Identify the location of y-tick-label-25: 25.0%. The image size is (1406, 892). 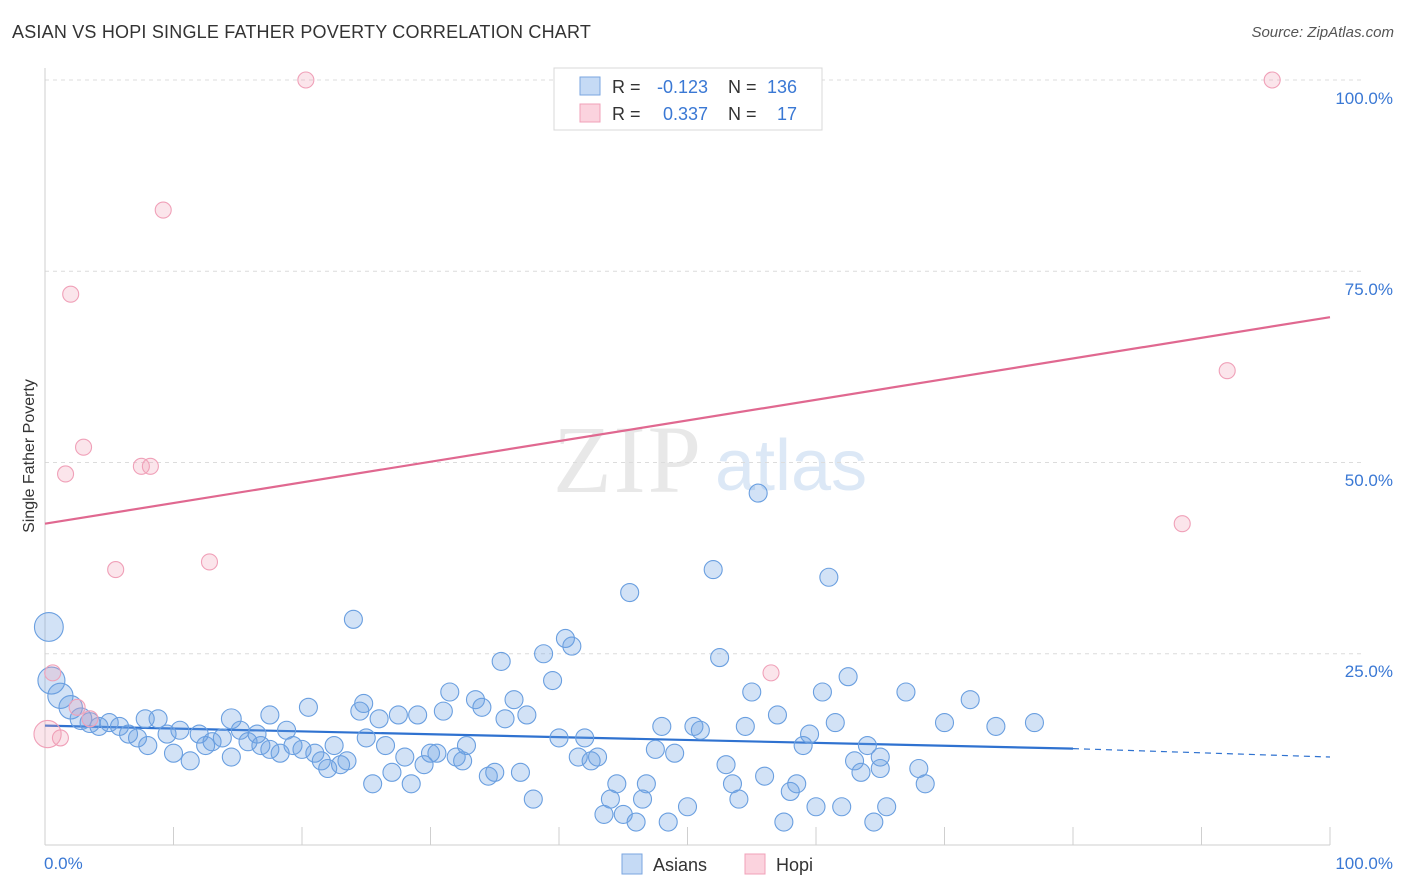
(1369, 671).